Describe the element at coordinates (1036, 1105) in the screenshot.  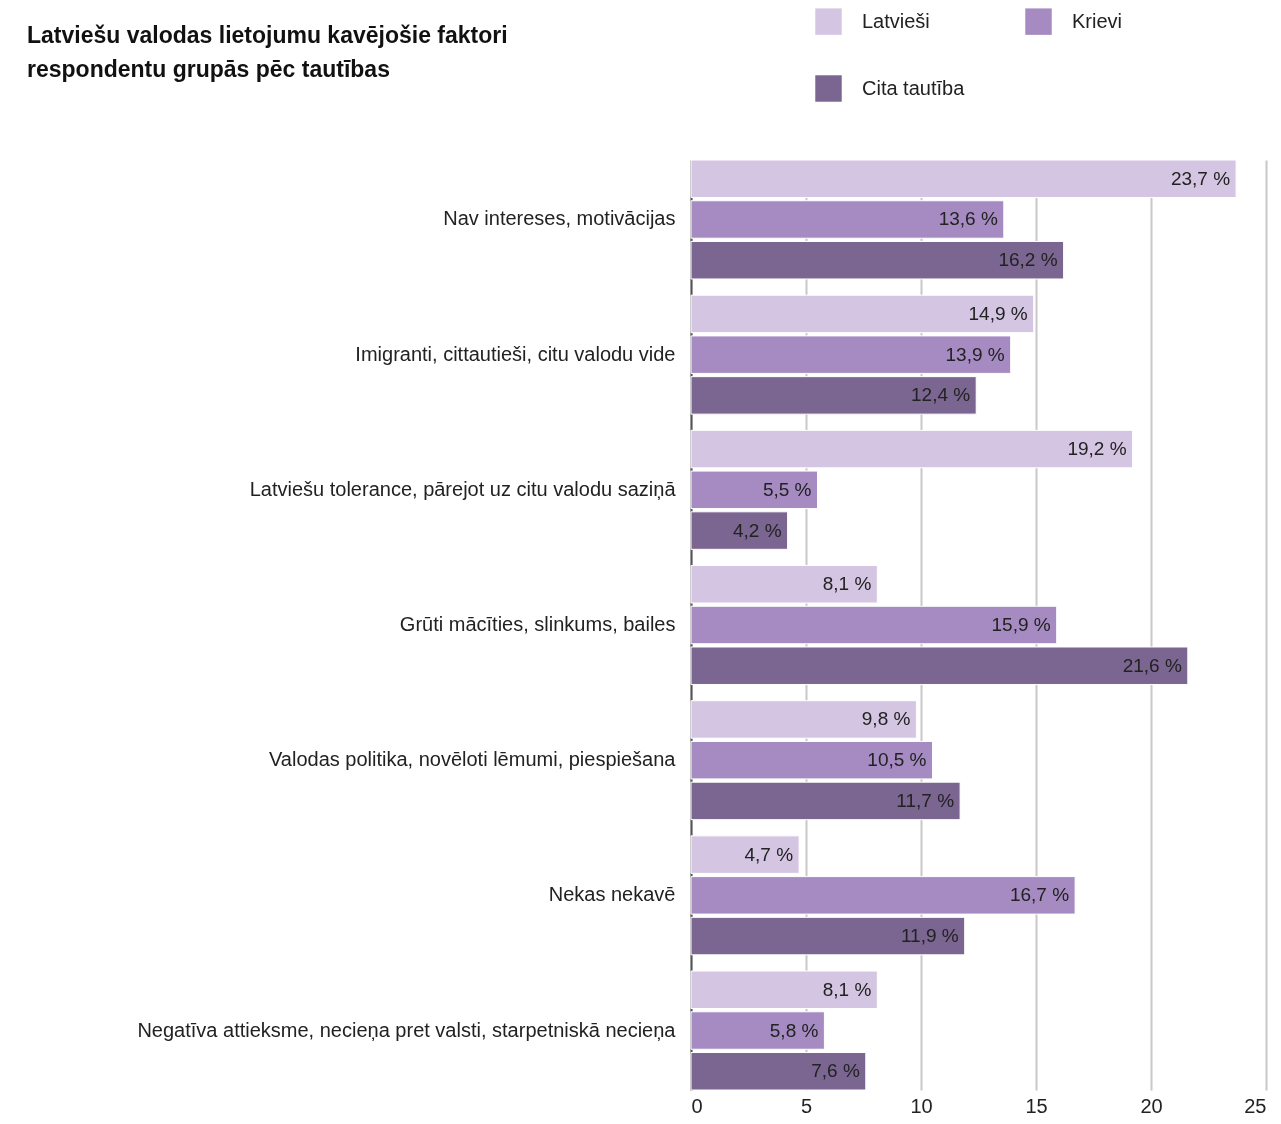
I see `x-tick-label: 15` at that location.